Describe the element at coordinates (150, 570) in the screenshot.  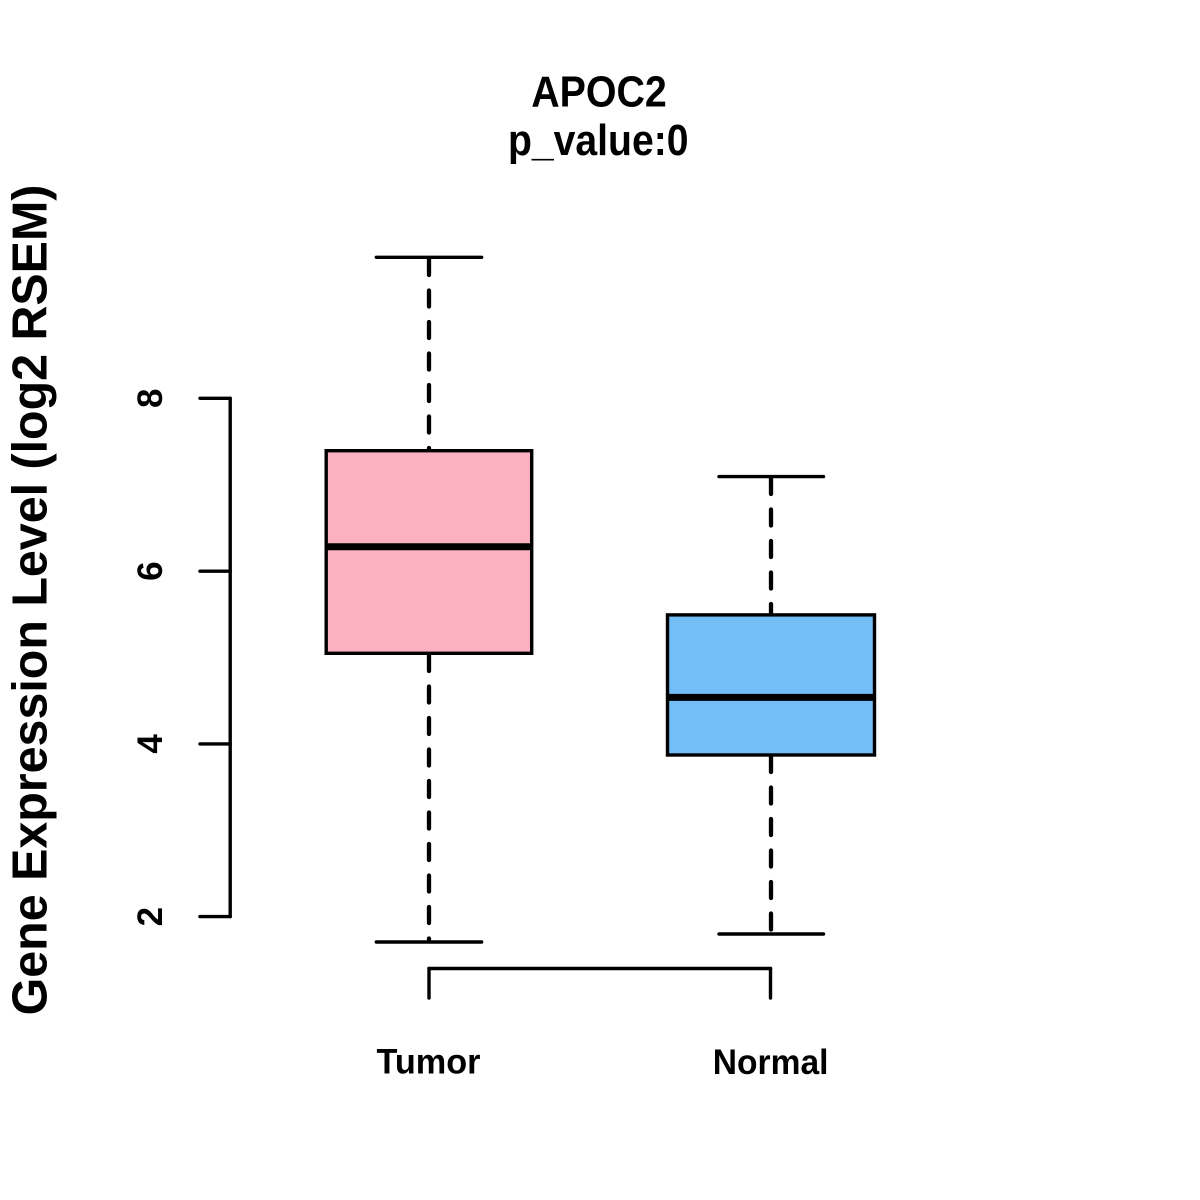
I see `svg-text: 6` at that location.